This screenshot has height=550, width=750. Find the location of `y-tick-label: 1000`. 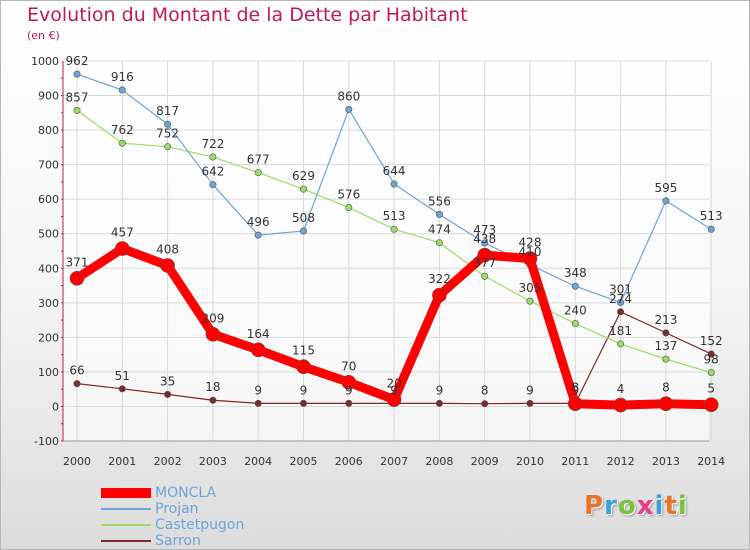

y-tick-label: 1000 is located at coordinates (45, 61).